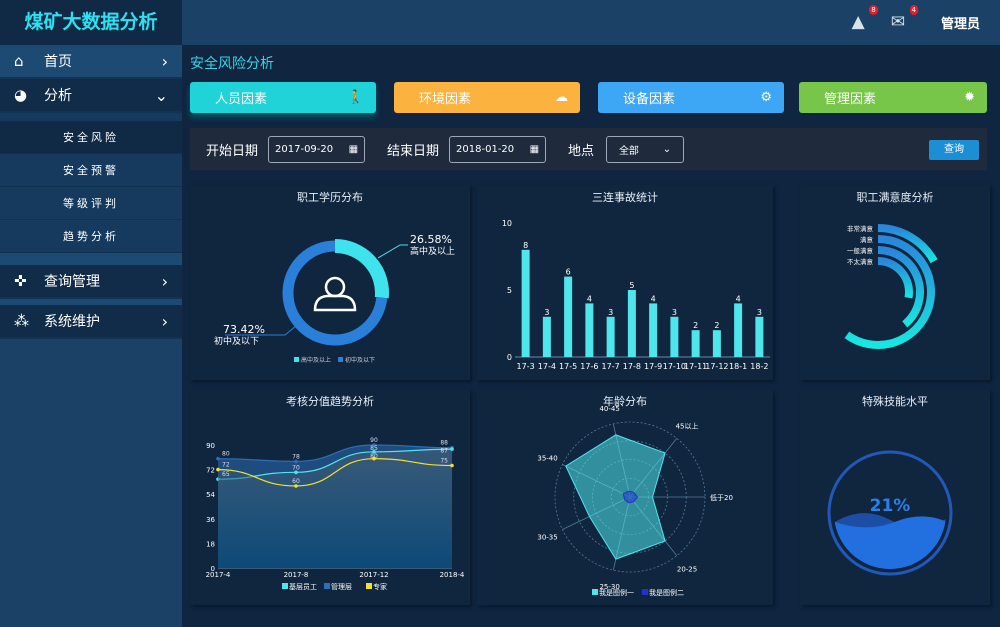  Describe the element at coordinates (625, 282) in the screenshot. I see `panel-accidents: 三连事故统计` at that location.